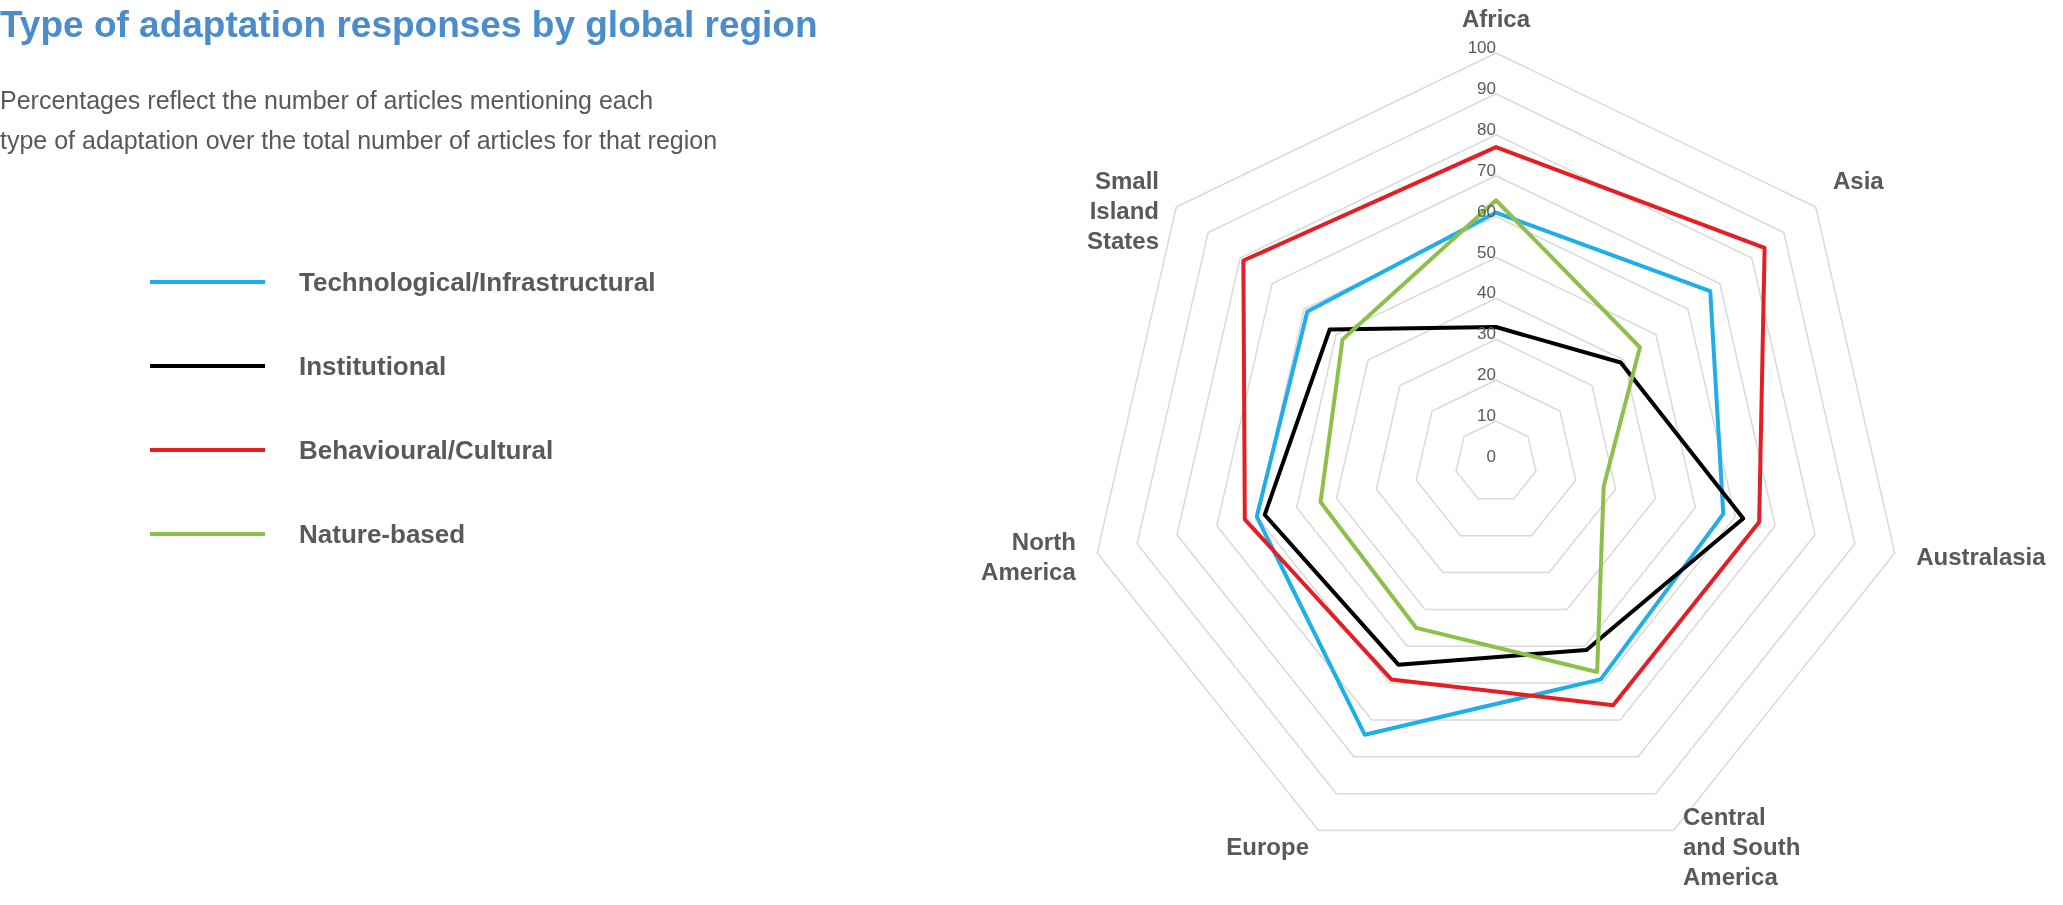  Describe the element at coordinates (1486, 293) in the screenshot. I see `y-tick-label: 40` at that location.